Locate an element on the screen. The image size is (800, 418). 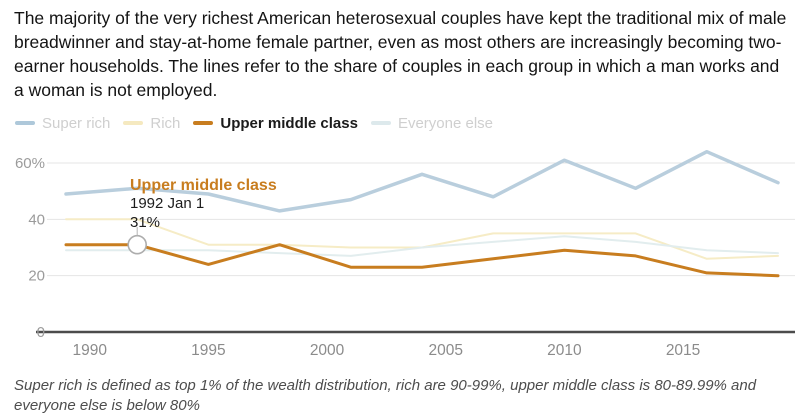
legend-item-super-rich: Super rich is located at coordinates (62, 123).